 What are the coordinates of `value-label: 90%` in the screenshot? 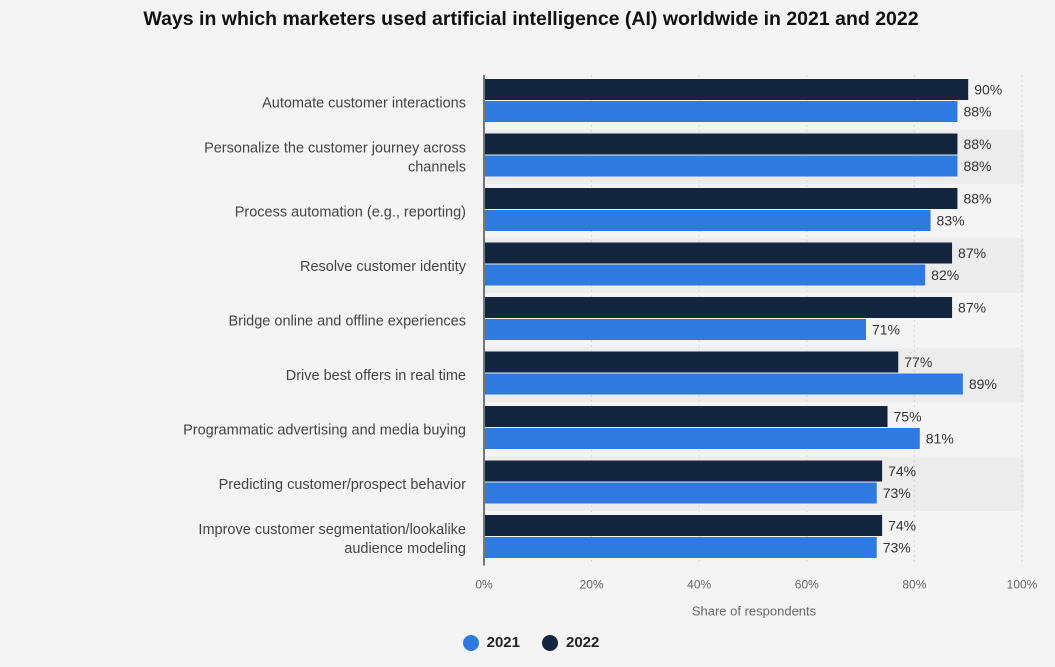 It's located at (988, 90).